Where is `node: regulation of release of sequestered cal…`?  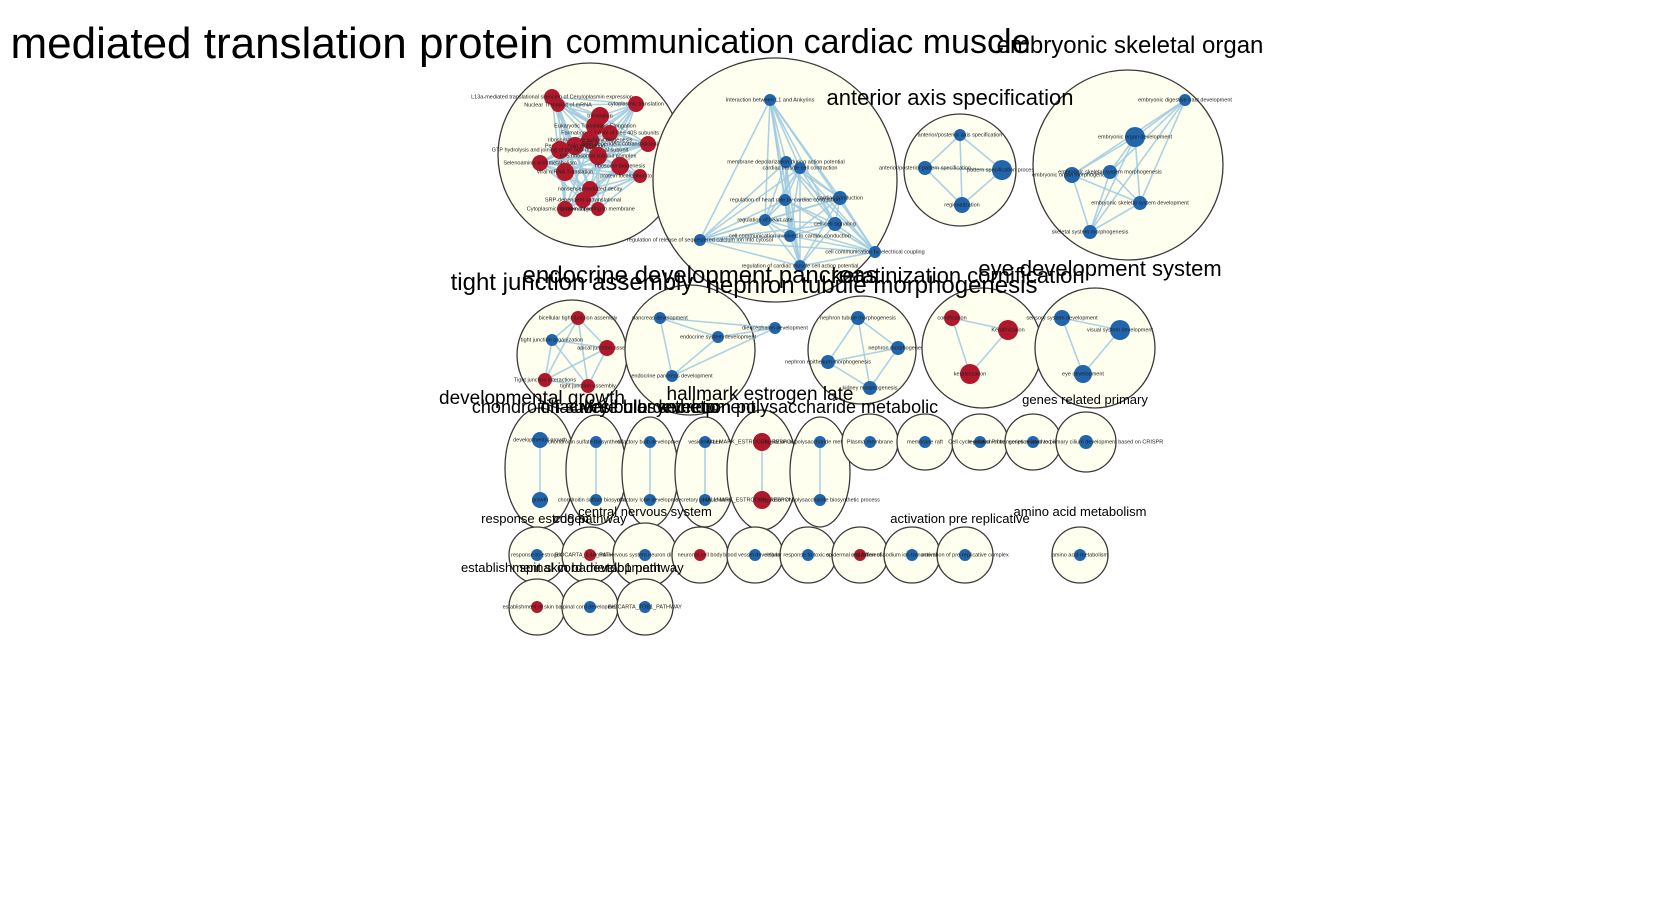 node: regulation of release of sequestered cal… is located at coordinates (700, 240).